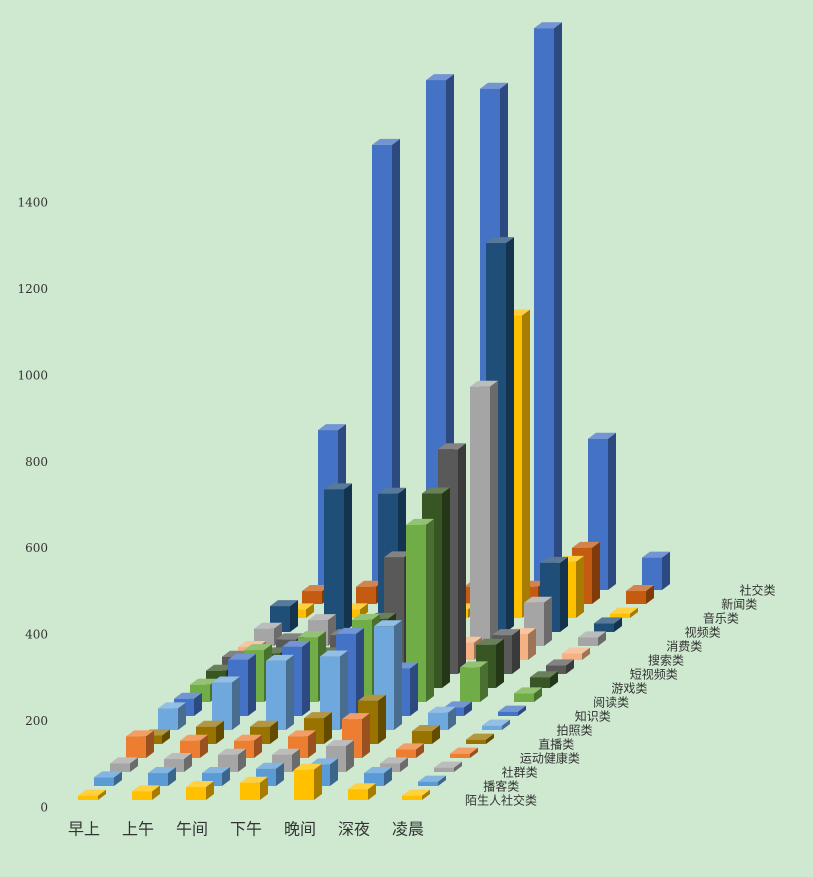 The width and height of the screenshot is (813, 877). I want to click on x-tick-label: 晚间, so click(300, 829).